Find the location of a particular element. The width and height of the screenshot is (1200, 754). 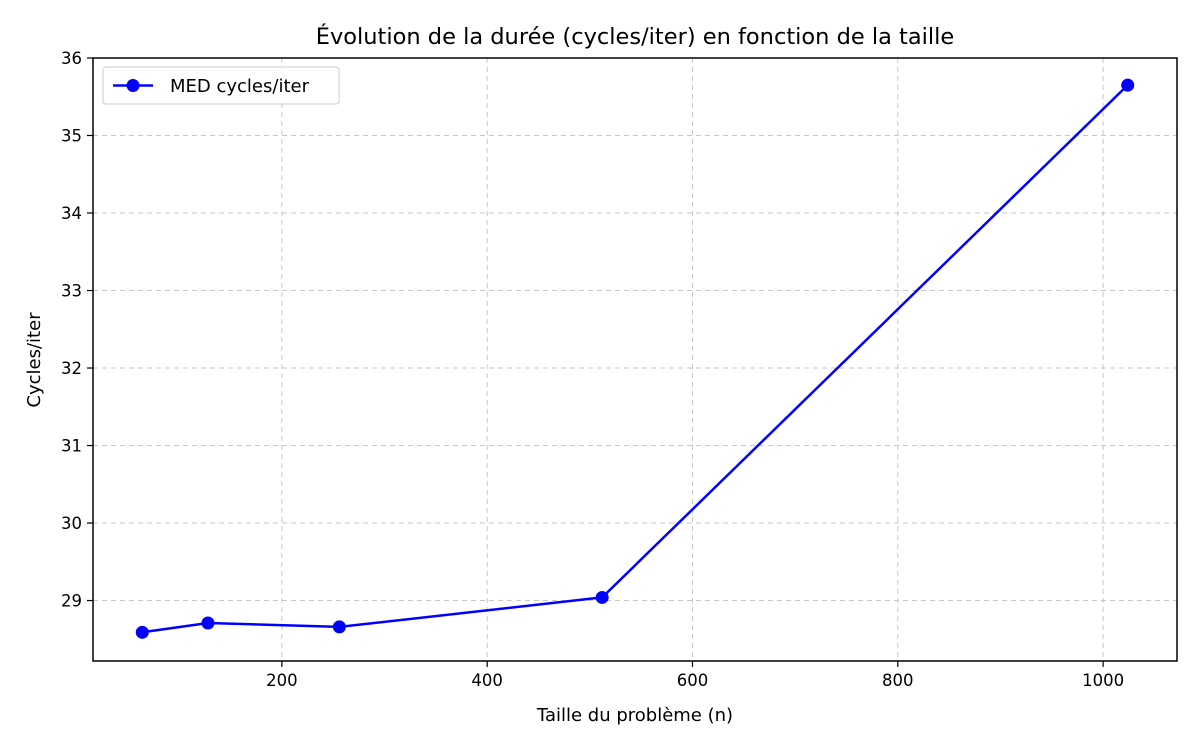

x-tick-label: 600 is located at coordinates (693, 680).